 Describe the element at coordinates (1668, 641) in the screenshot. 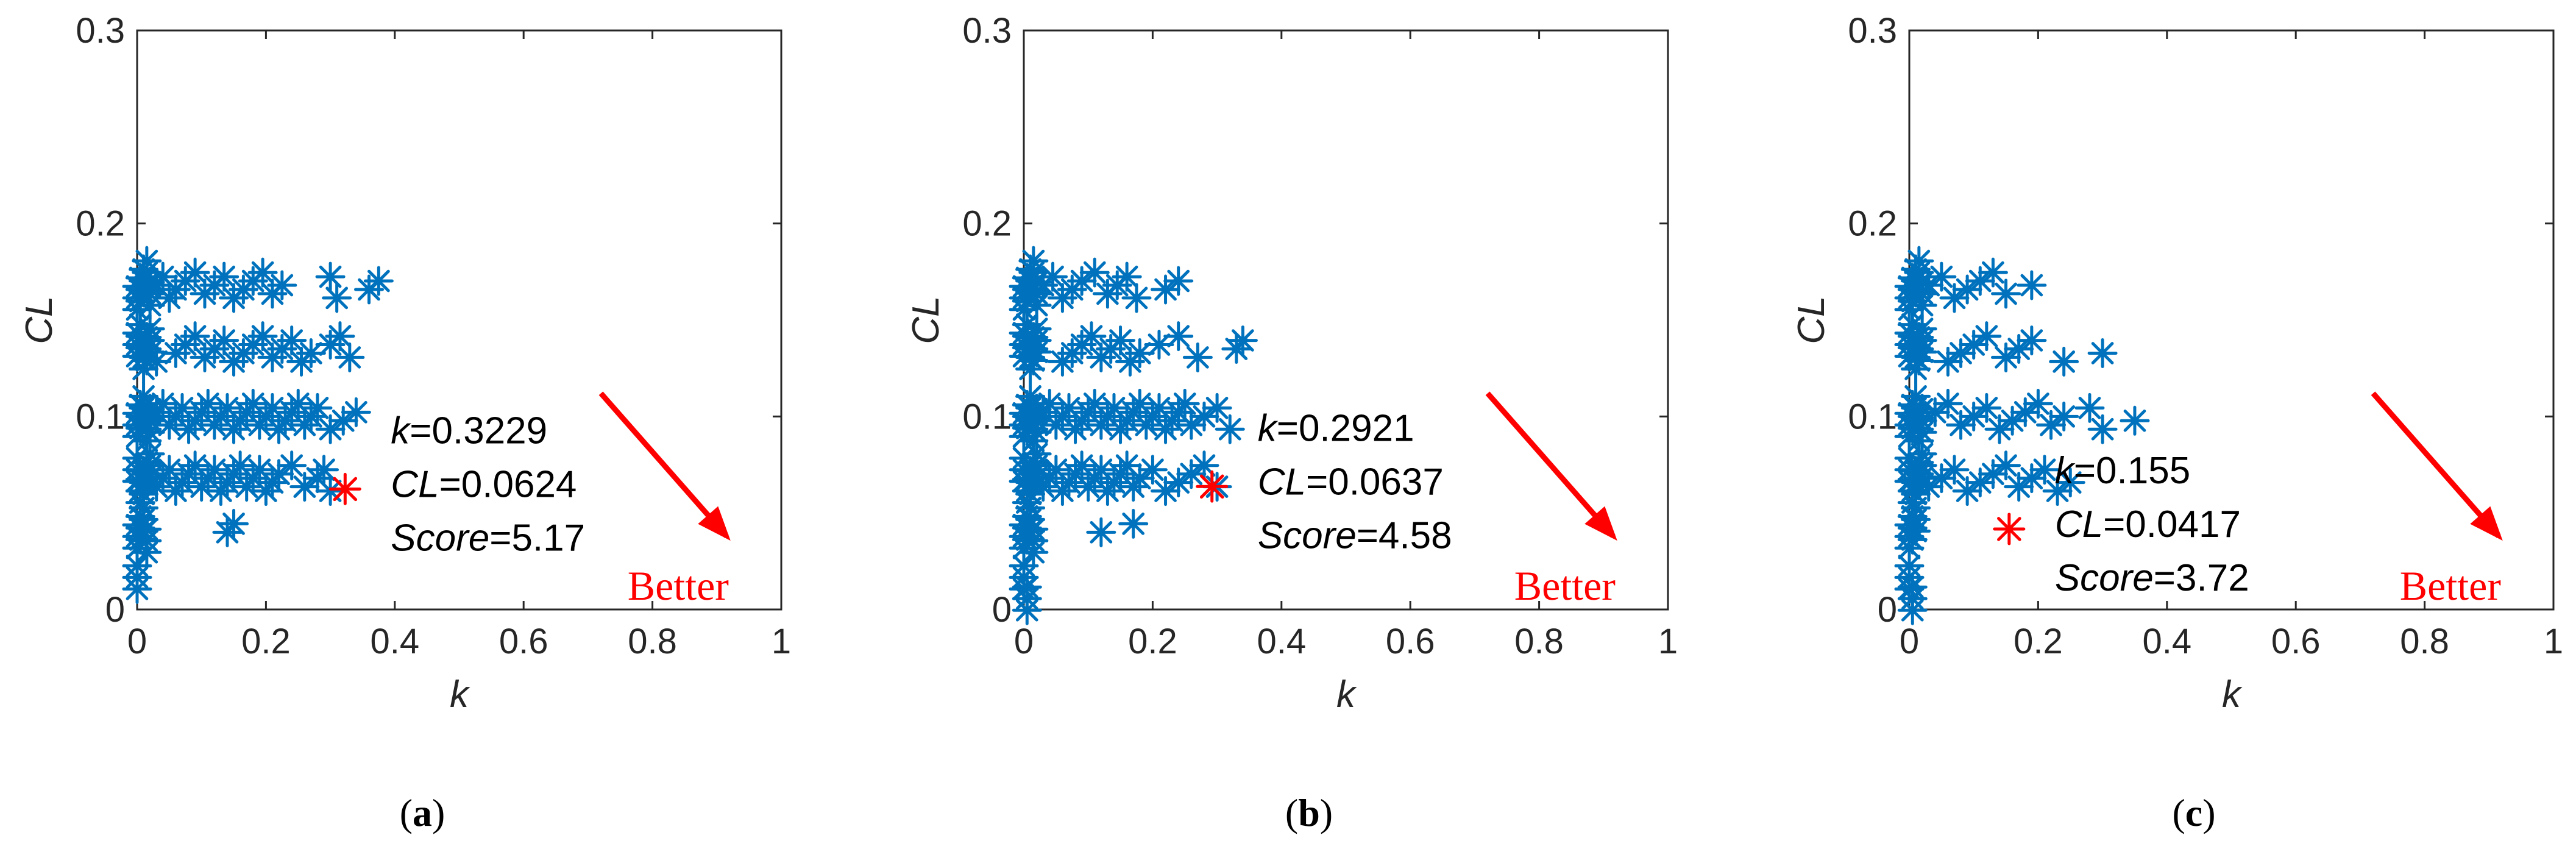

I see `x-tick-label: 1` at that location.